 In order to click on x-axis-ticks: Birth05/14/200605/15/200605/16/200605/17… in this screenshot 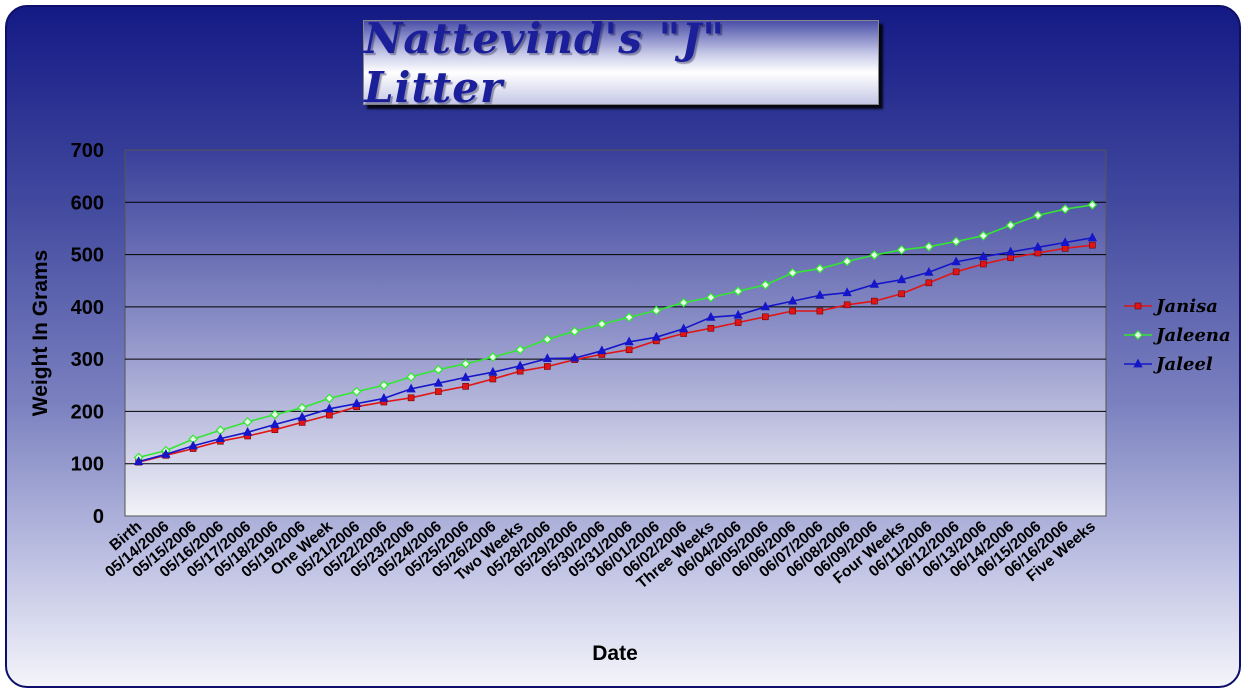, I will do `click(600, 555)`.